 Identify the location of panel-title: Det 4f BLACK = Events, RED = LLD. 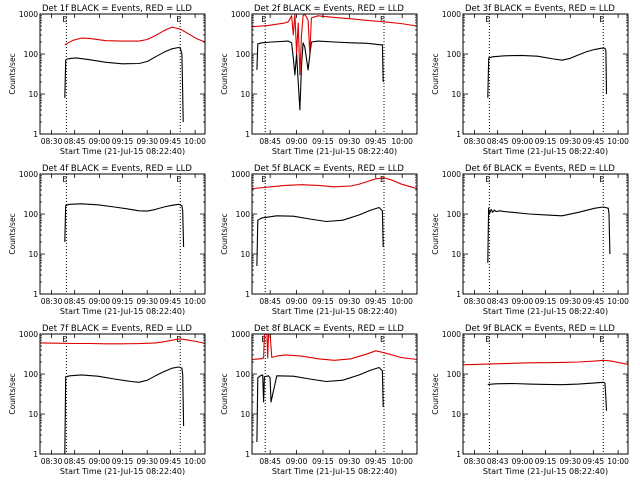
(117, 169).